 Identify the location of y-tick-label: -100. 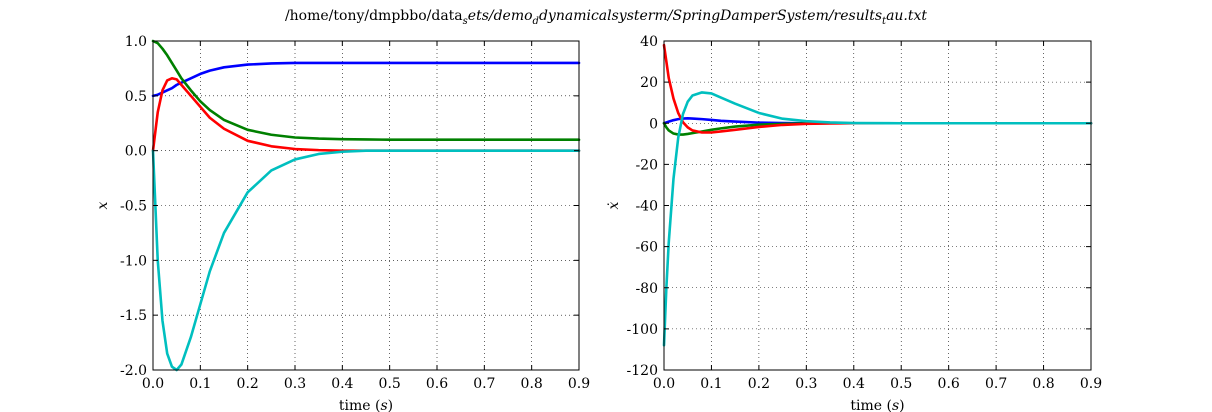
(642, 330).